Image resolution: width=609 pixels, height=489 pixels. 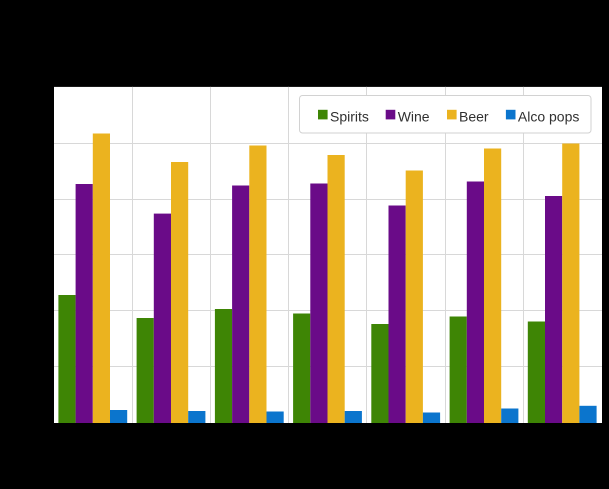 I want to click on svg-text: Alco pops, so click(x=548, y=116).